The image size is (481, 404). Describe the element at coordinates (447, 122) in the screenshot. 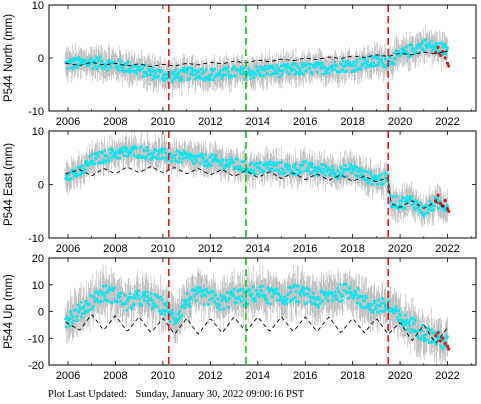

I see `x-tick-label: 2022` at that location.